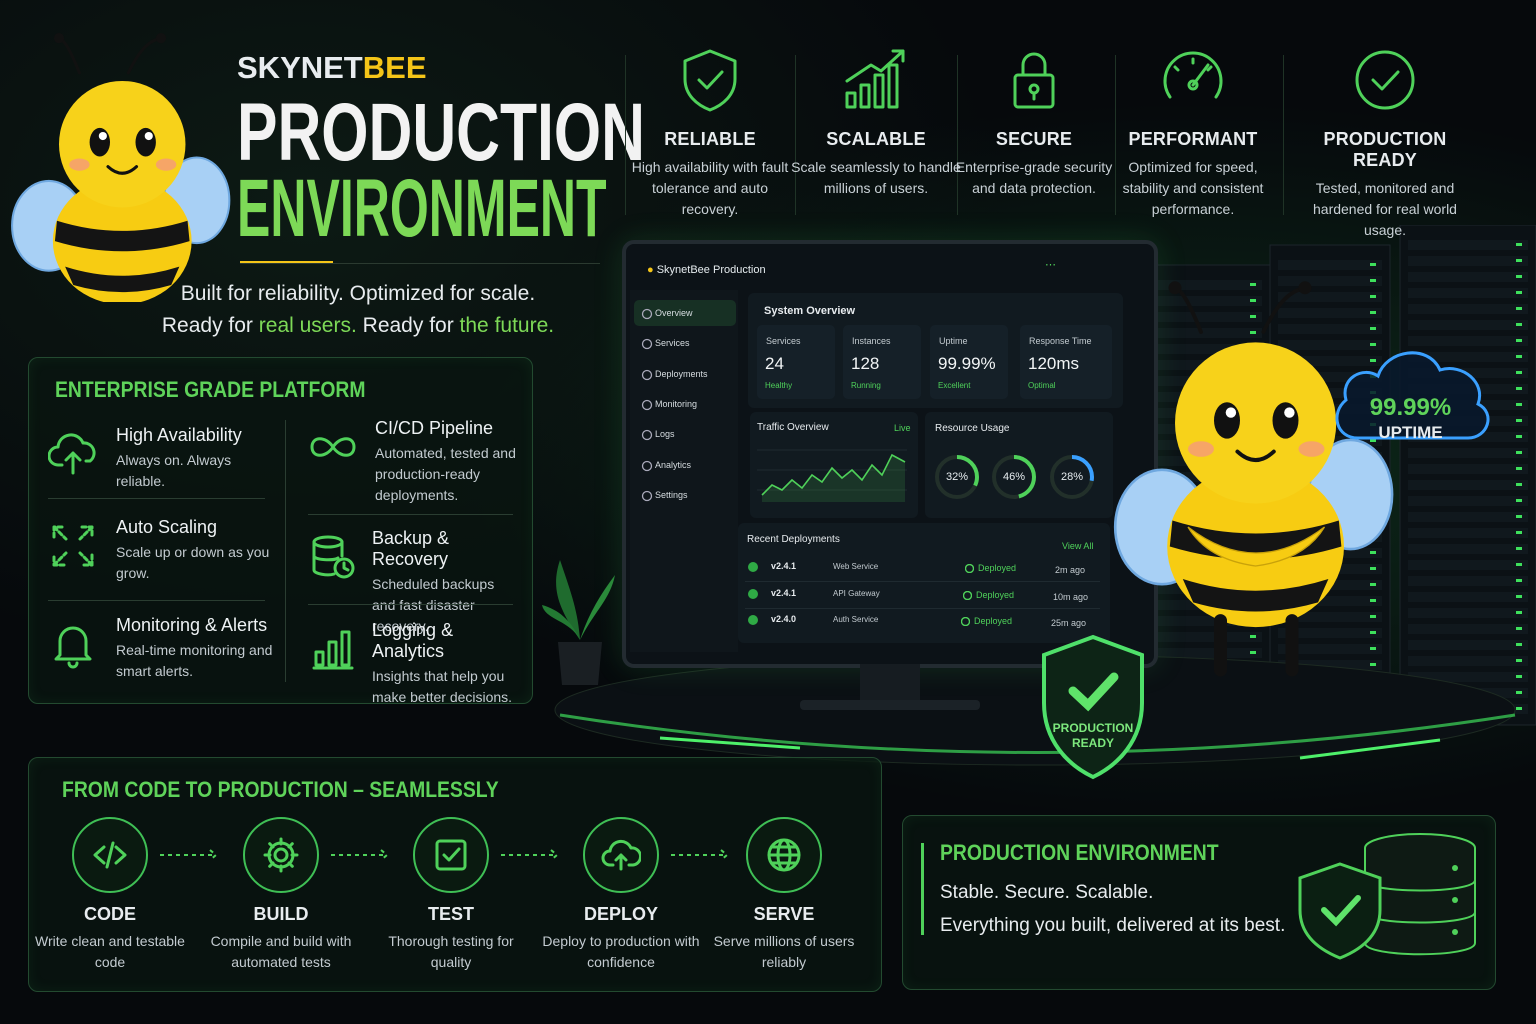 This screenshot has height=1024, width=1536. I want to click on traffic-panel, so click(834, 465).